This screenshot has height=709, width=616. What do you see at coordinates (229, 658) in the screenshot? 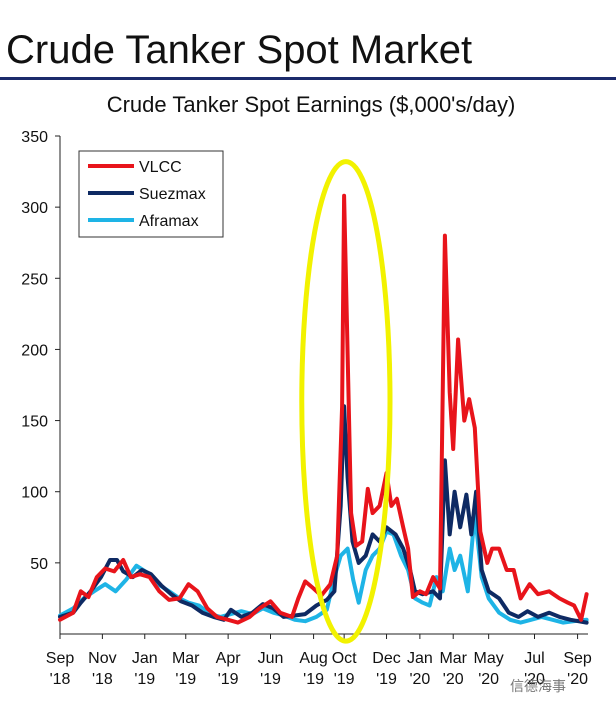
I see `x-tick-label: Apr` at bounding box center [229, 658].